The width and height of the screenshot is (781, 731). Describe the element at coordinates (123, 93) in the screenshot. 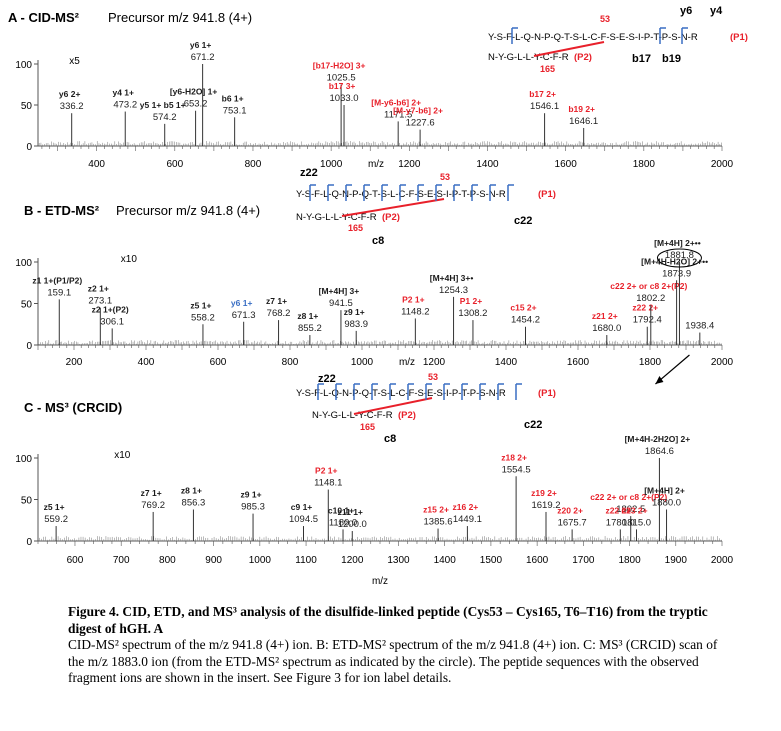

I see `peak-ion-label: y4 1+` at that location.